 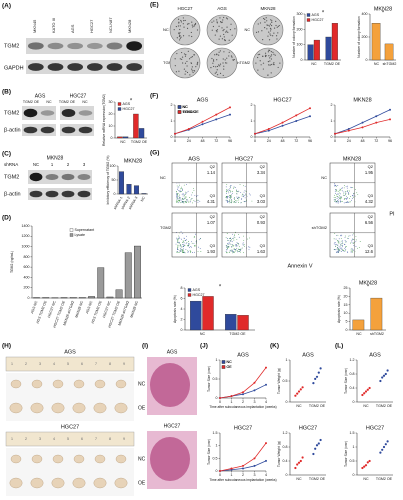 I want to click on y-tick-label: 400, so click(x=27, y=277).